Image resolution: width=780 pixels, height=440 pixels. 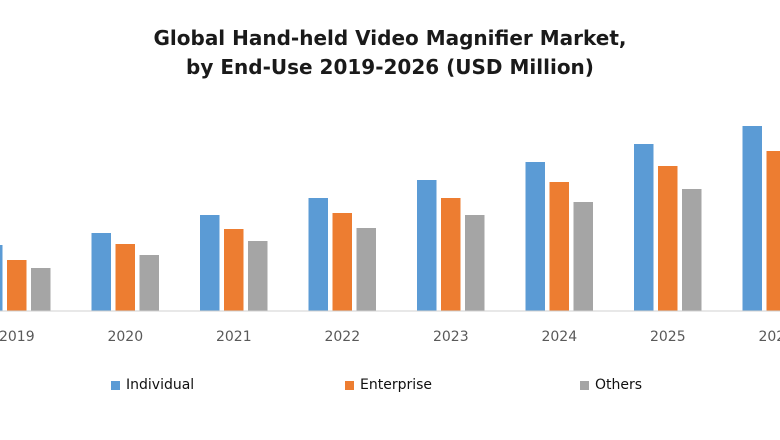 I want to click on x-tick-label: 2025, so click(x=668, y=337).